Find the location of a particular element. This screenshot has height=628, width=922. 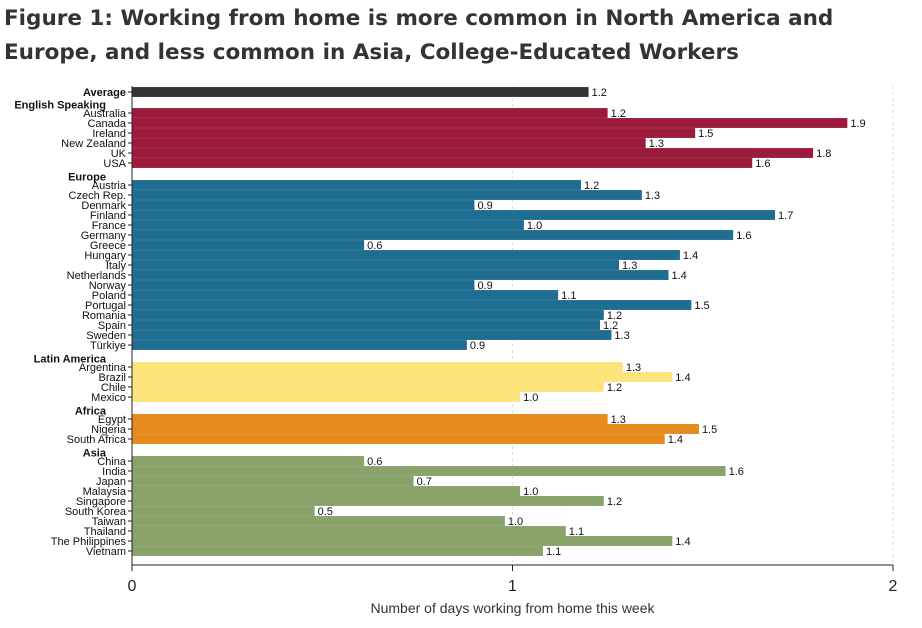

bar-nigeria-label: Nigeria is located at coordinates (109, 430).